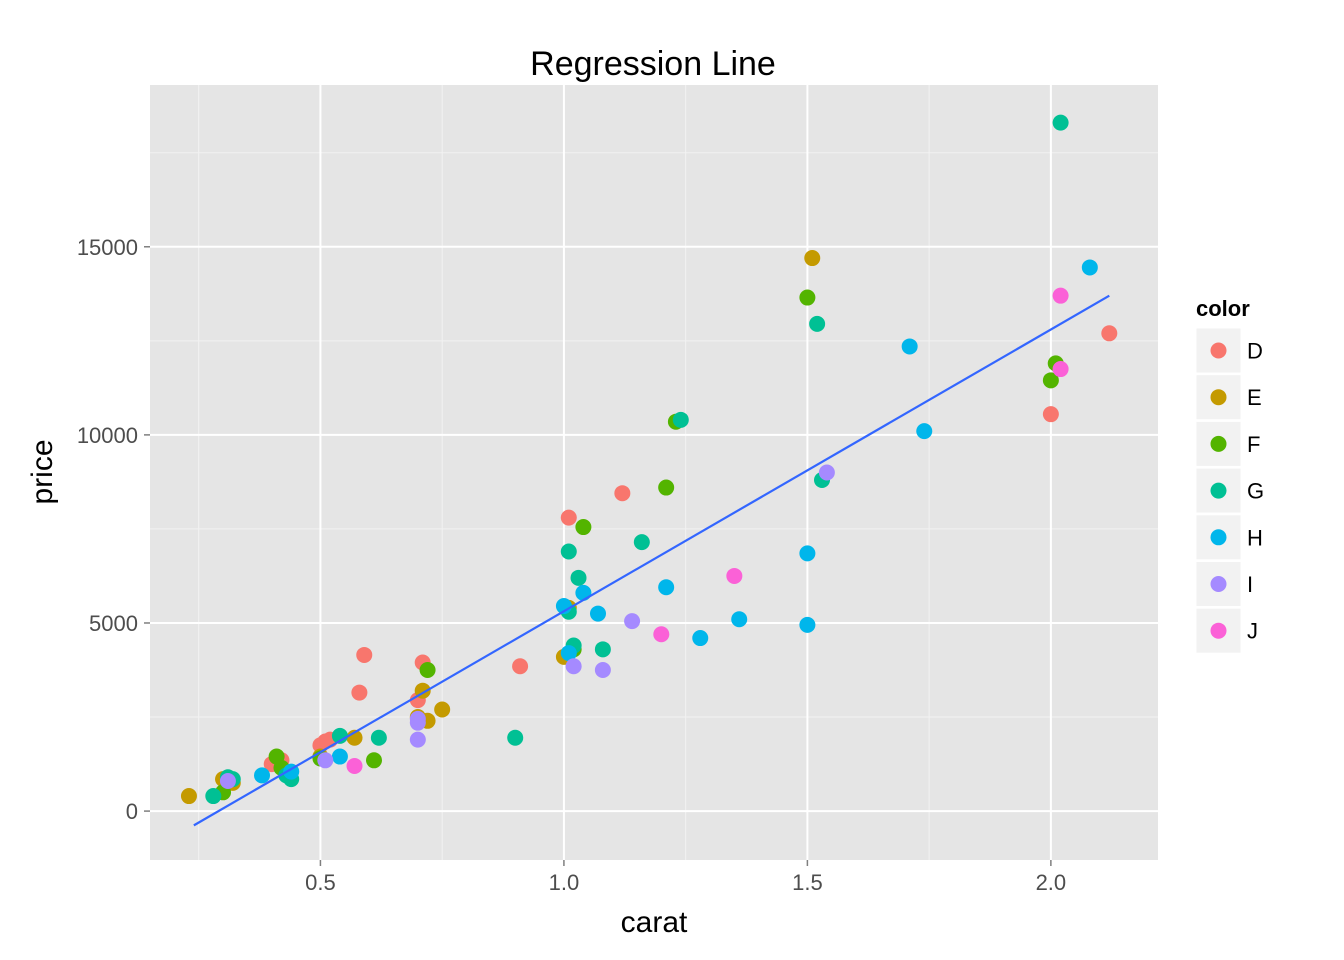 This screenshot has width=1344, height=960. I want to click on legend-label-G: G, so click(1255, 491).